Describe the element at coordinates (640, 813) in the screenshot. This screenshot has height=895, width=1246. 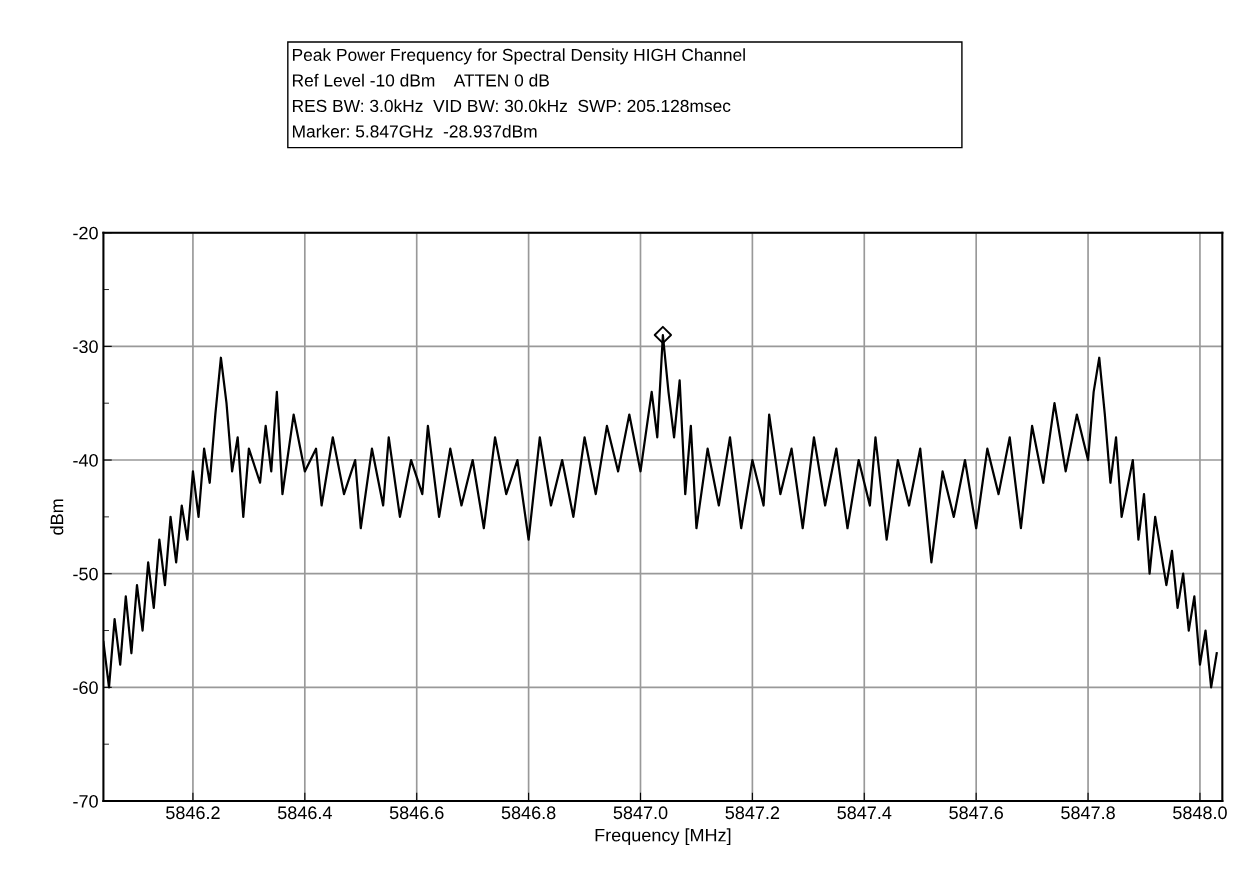
I see `x-tick-label: 5847.0` at that location.